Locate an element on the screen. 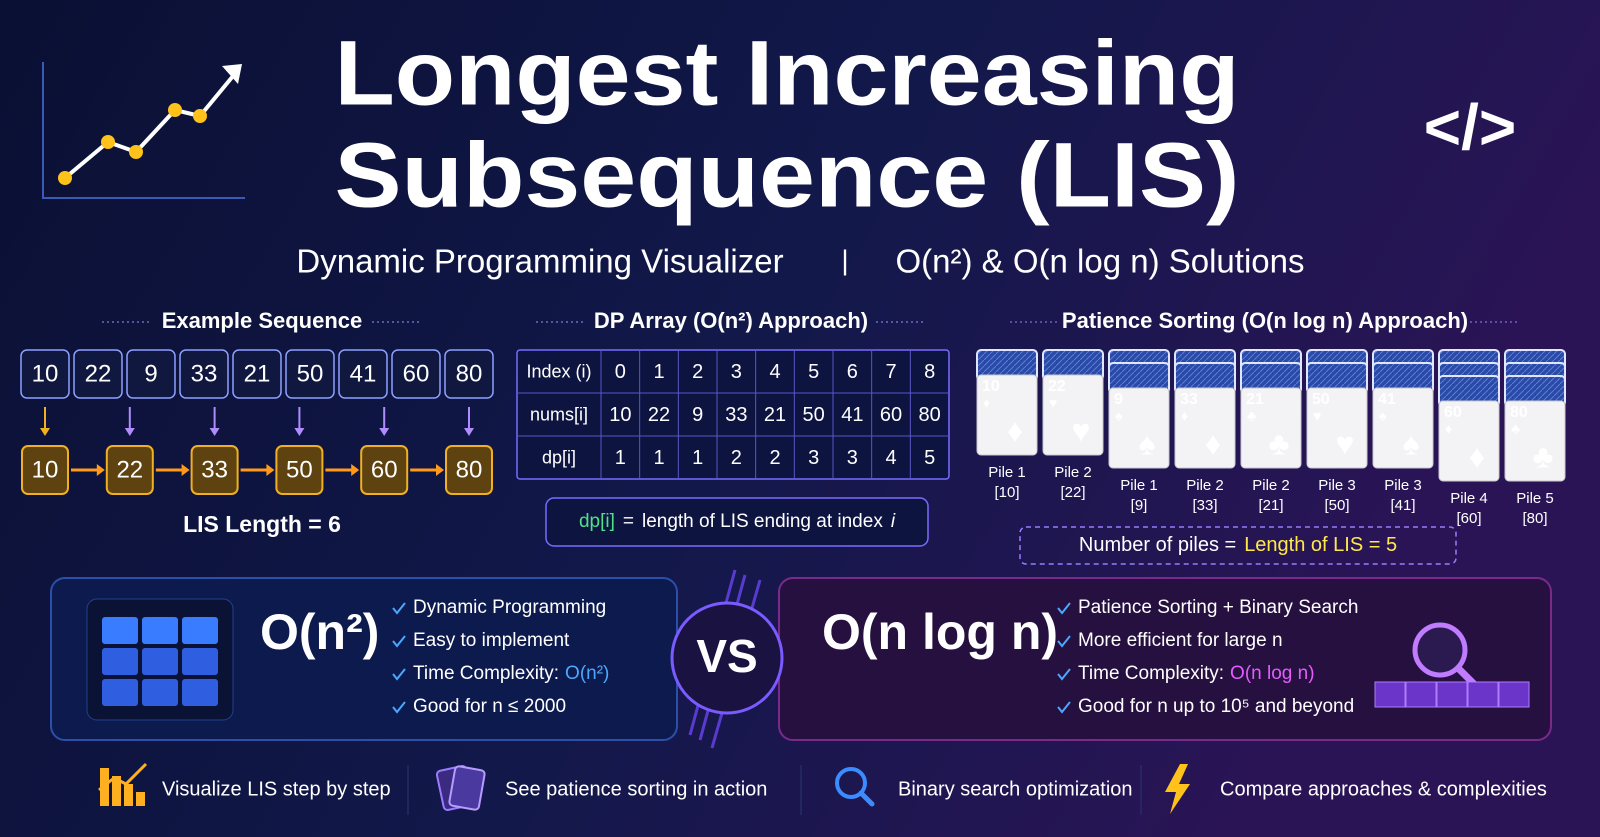  cell: 33 is located at coordinates (736, 415).